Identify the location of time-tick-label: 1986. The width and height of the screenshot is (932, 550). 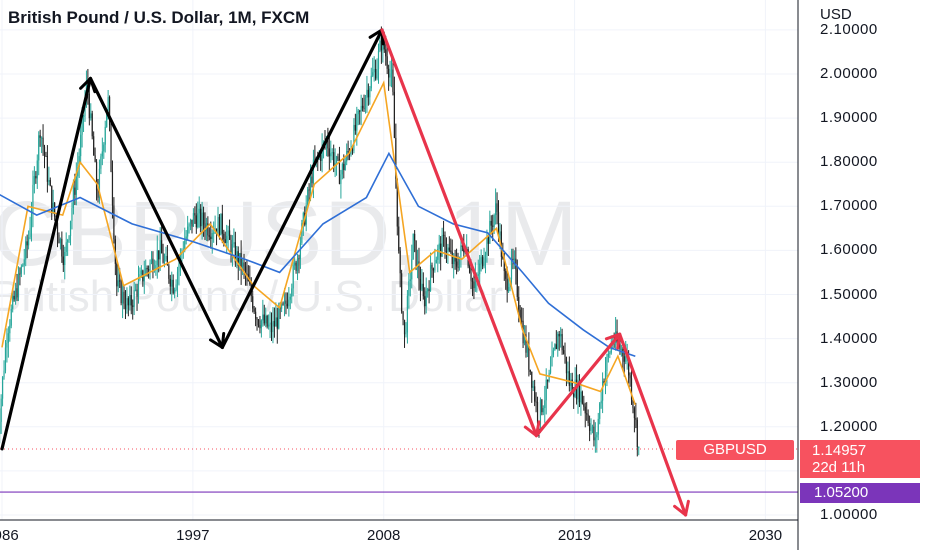
(9, 535).